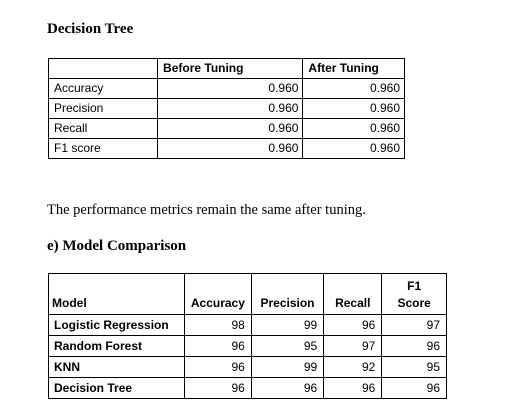  I want to click on recall-value: 97, so click(353, 346).